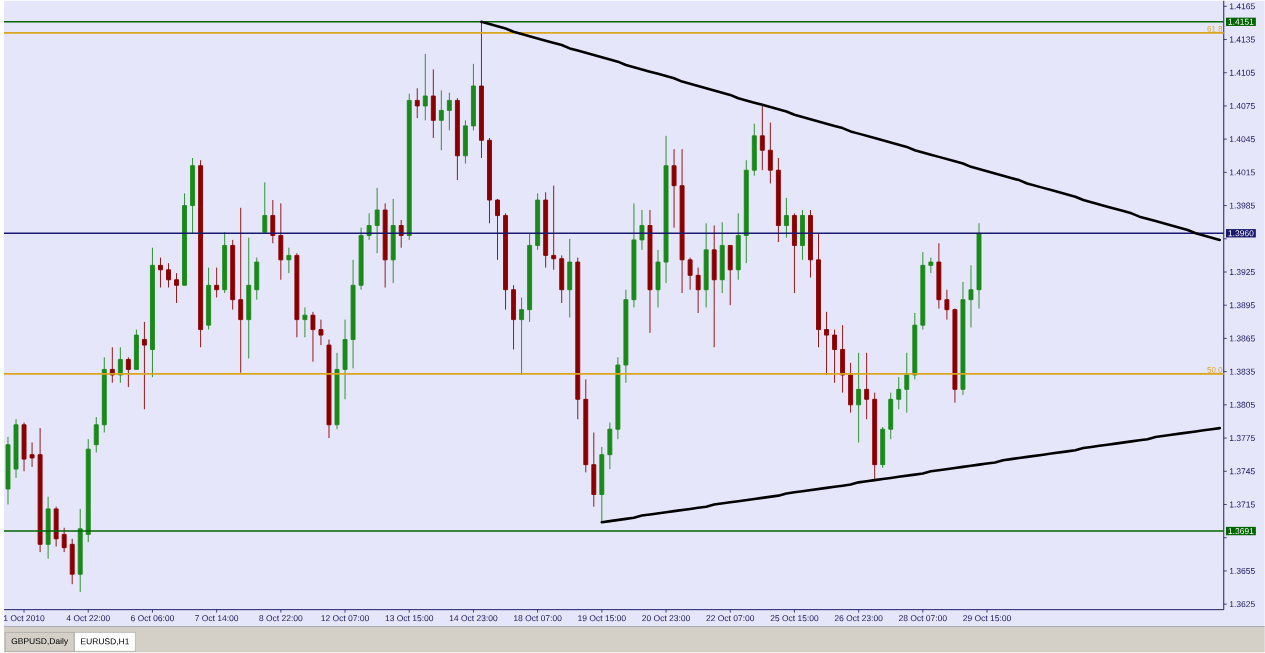 Image resolution: width=1265 pixels, height=653 pixels. What do you see at coordinates (473, 618) in the screenshot?
I see `x-tick-label: 14 Oct 23:00` at bounding box center [473, 618].